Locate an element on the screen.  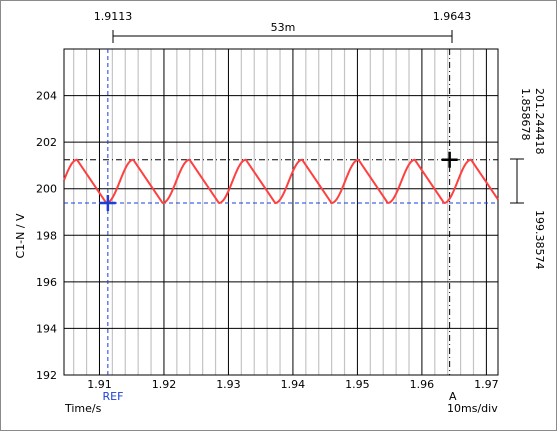
y-tick-label: 198 is located at coordinates (46, 235).